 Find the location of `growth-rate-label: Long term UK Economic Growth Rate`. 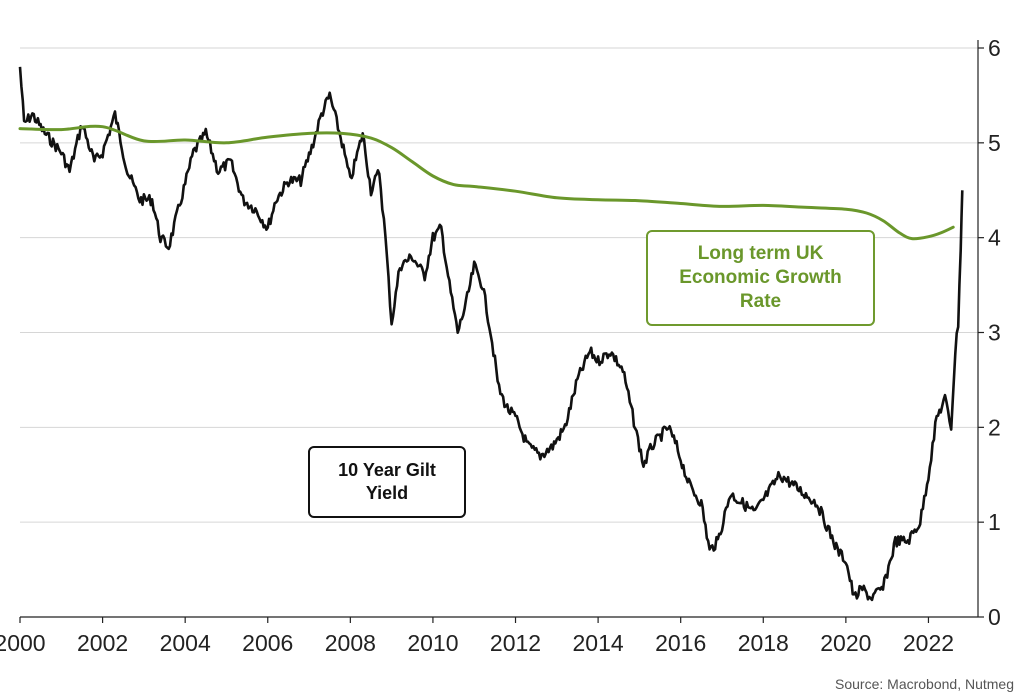

growth-rate-label: Long term UK Economic Growth Rate is located at coordinates (760, 278).